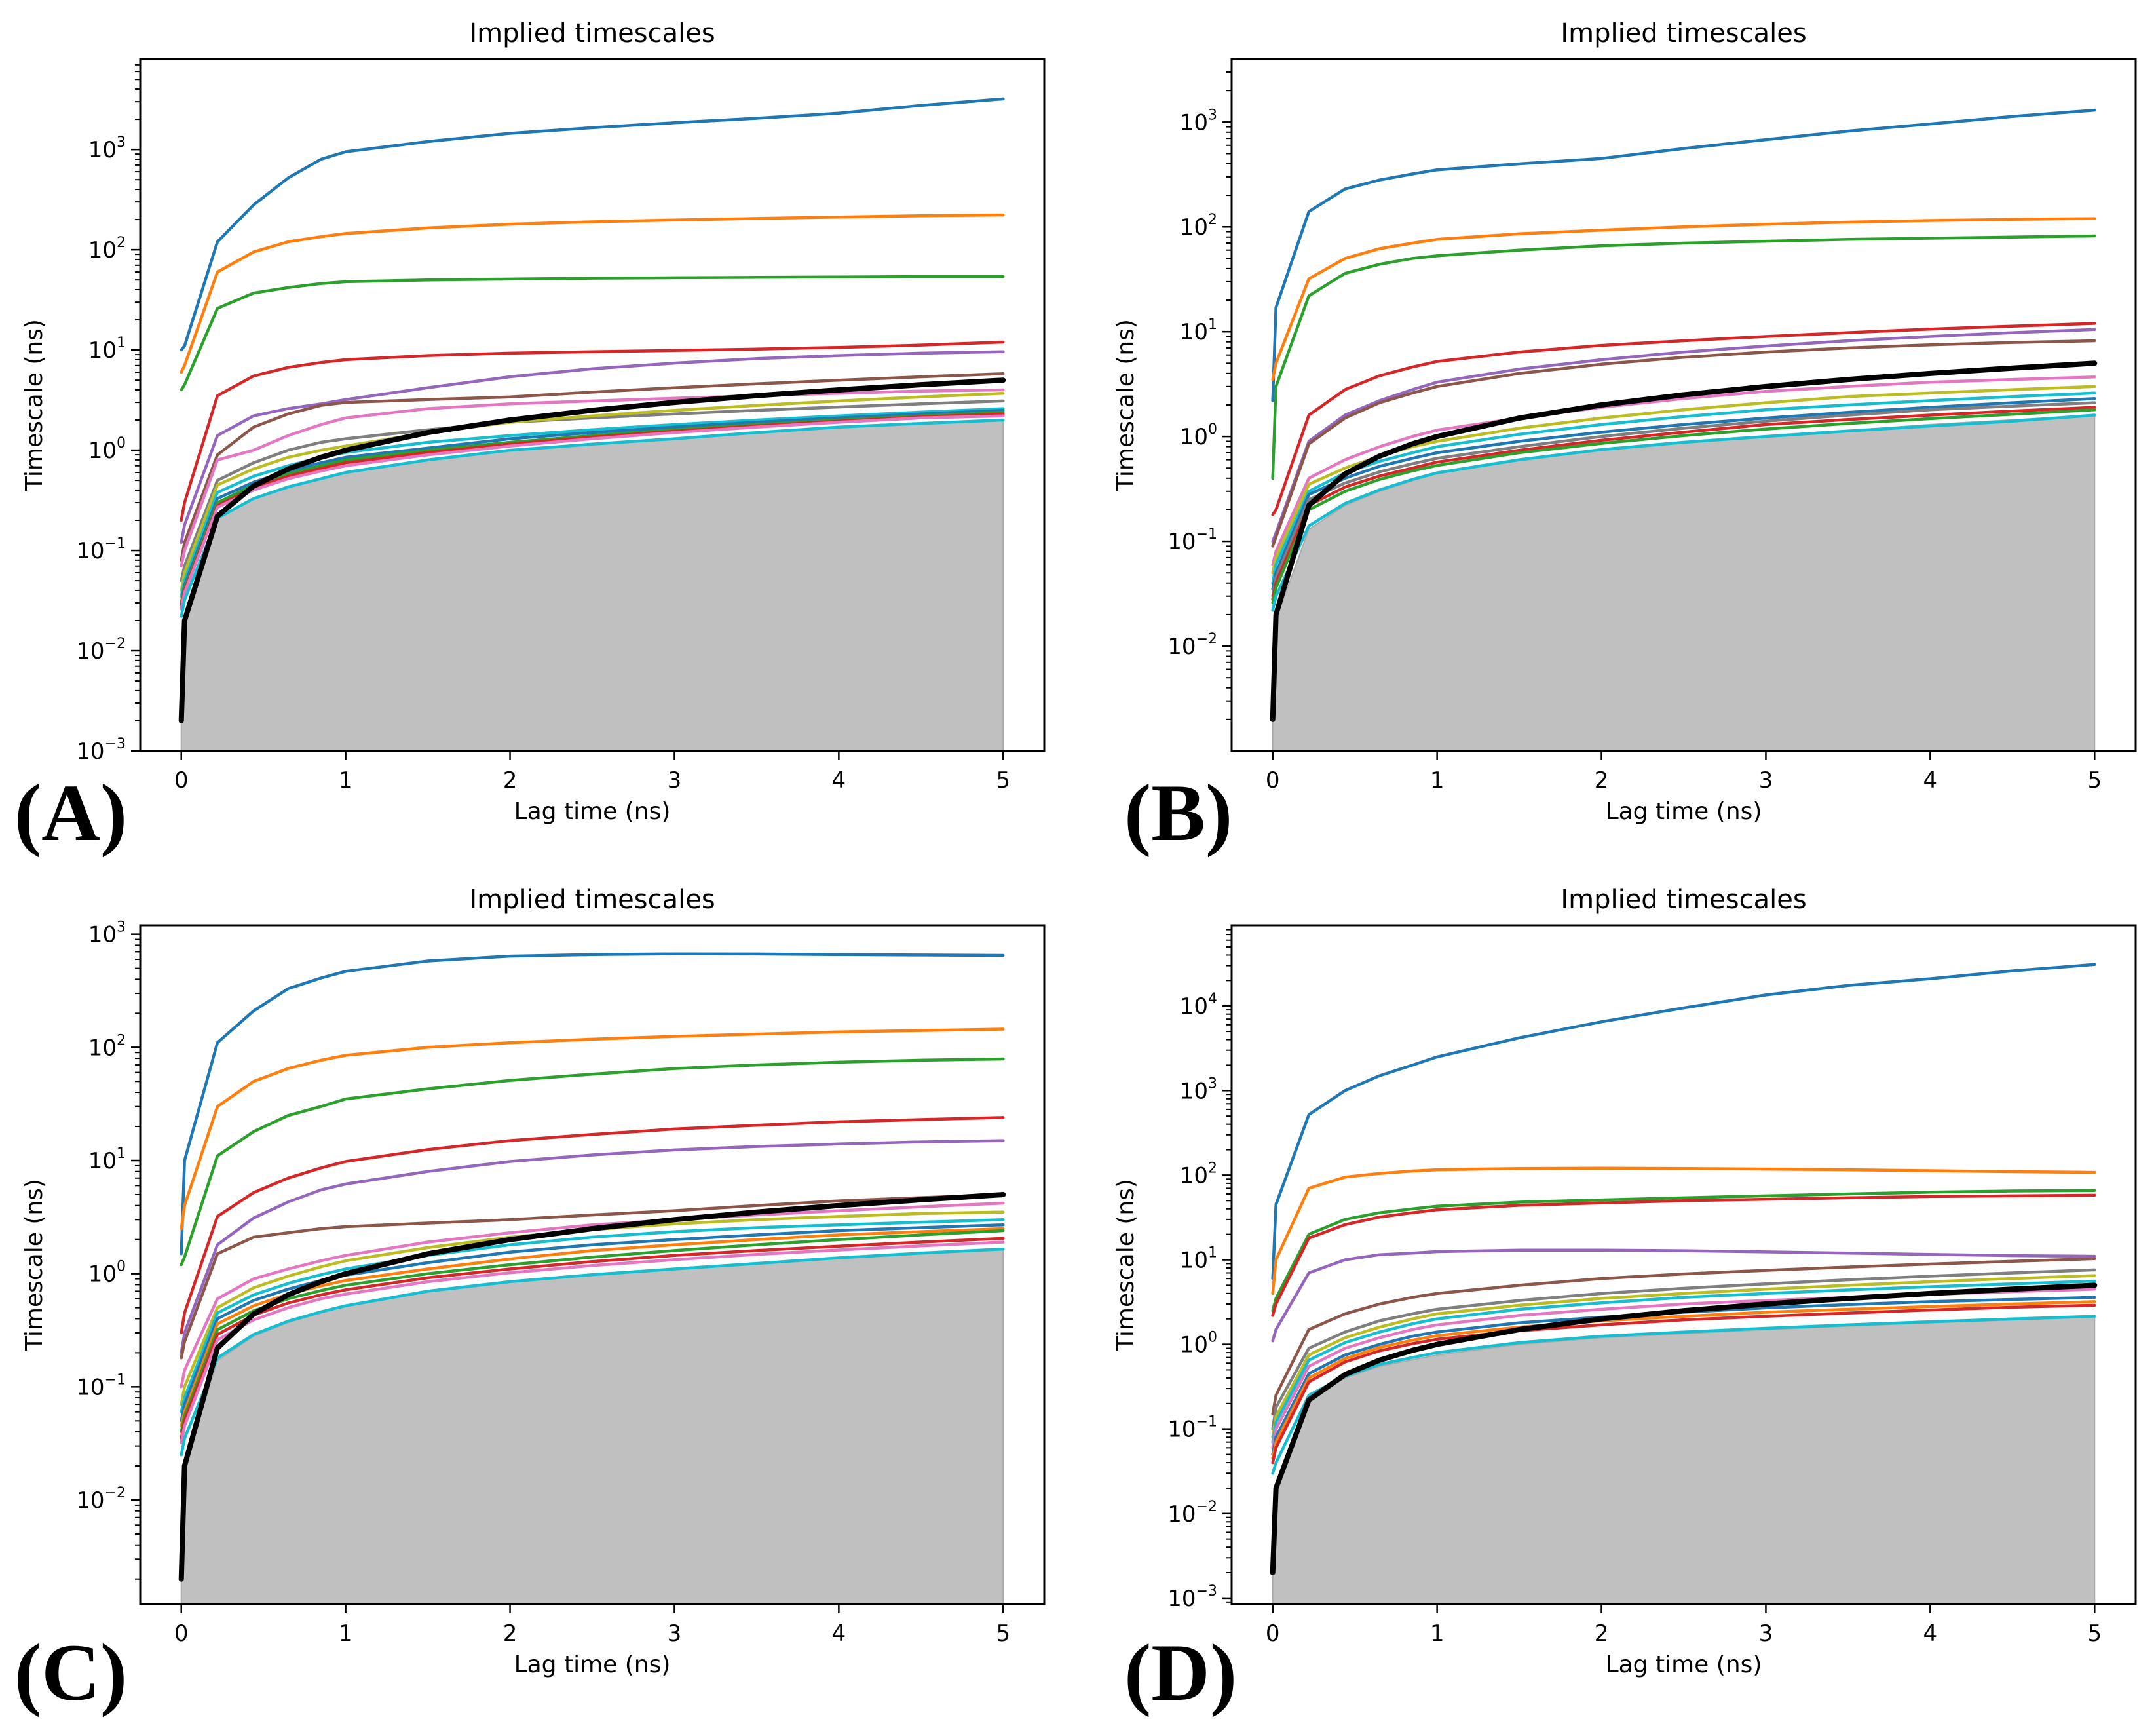  What do you see at coordinates (1683, 900) in the screenshot?
I see `chart-title-d: Implied timescales` at bounding box center [1683, 900].